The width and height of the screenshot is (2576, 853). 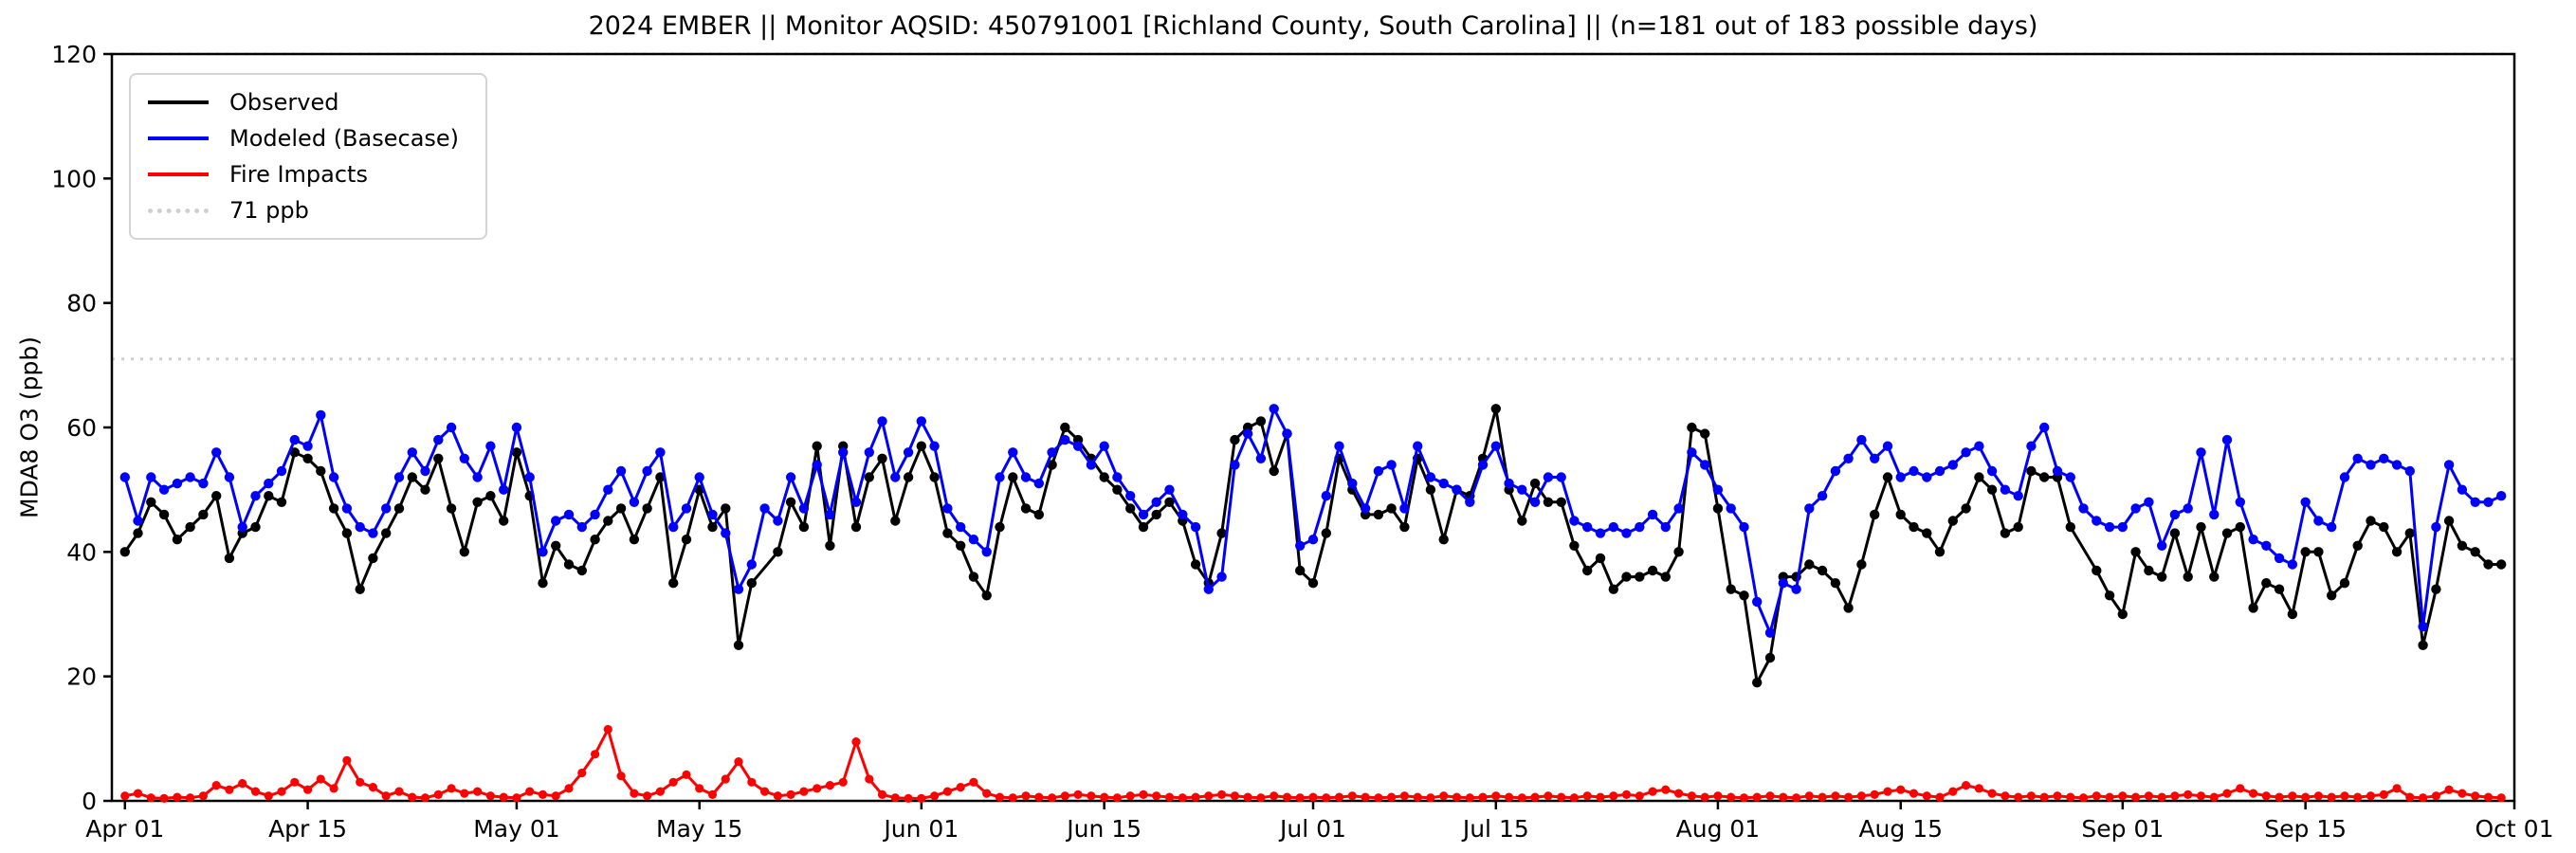 What do you see at coordinates (178, 102) in the screenshot?
I see `observed-line-swatch` at bounding box center [178, 102].